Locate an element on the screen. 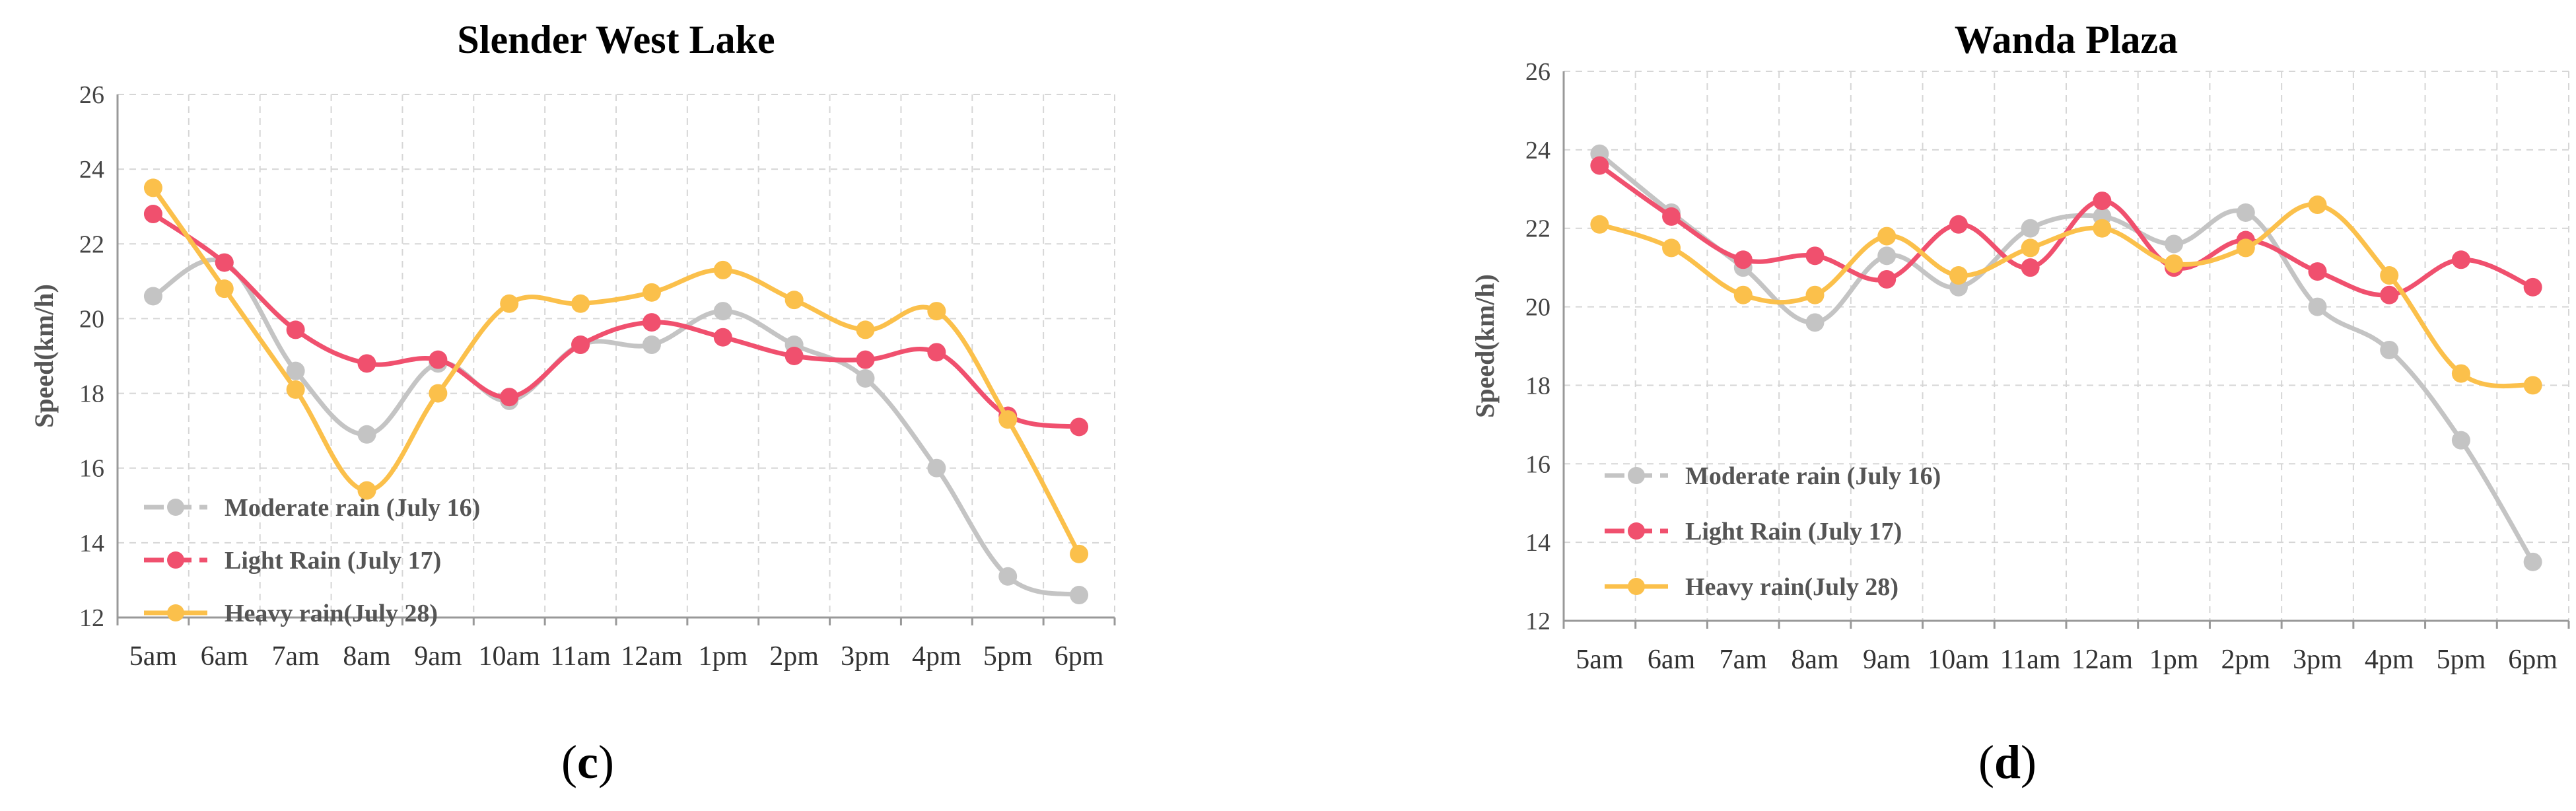 The height and width of the screenshot is (811, 2576). legend-item: Light Rain (July 17) is located at coordinates (293, 561).